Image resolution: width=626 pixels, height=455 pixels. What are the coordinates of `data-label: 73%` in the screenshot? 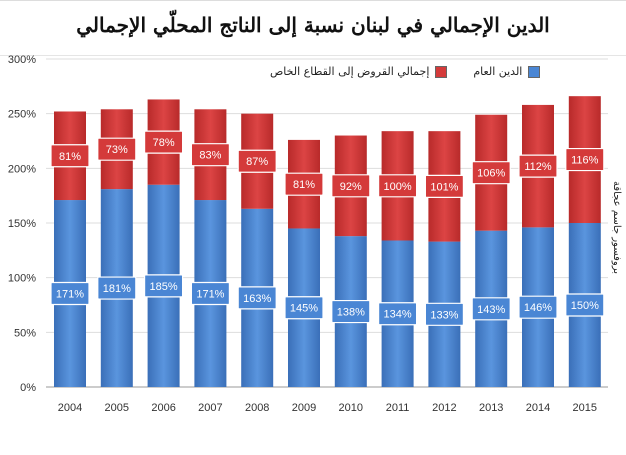 It's located at (117, 150).